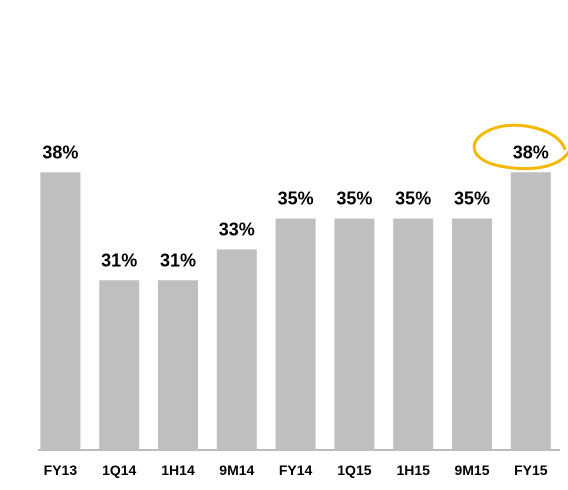 This screenshot has height=490, width=568. Describe the element at coordinates (178, 470) in the screenshot. I see `x-tick-label: 1H14` at that location.